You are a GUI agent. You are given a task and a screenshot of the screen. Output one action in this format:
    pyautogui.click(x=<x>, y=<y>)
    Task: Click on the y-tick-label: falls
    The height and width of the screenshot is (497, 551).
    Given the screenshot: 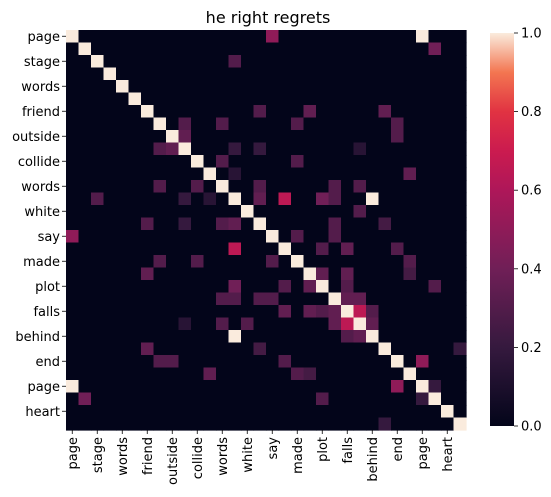 What is the action you would take?
    pyautogui.click(x=46, y=312)
    